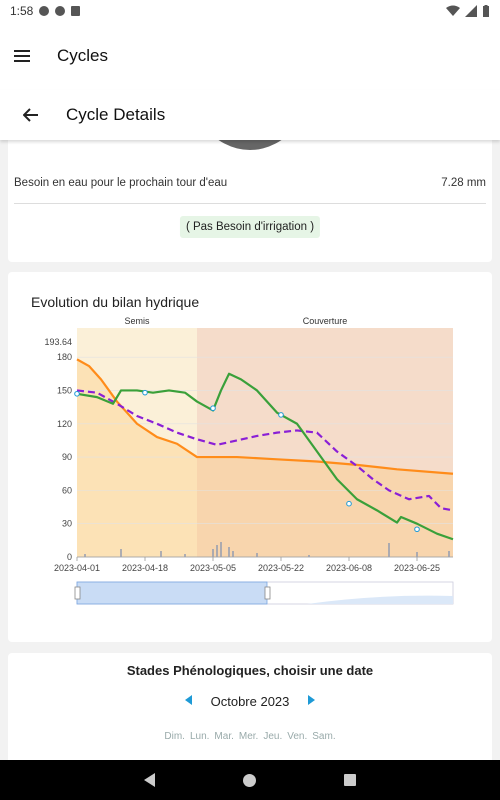 Image resolution: width=500 pixels, height=800 pixels. Describe the element at coordinates (267, 593) in the screenshot. I see `range-slider-handle-right` at that location.